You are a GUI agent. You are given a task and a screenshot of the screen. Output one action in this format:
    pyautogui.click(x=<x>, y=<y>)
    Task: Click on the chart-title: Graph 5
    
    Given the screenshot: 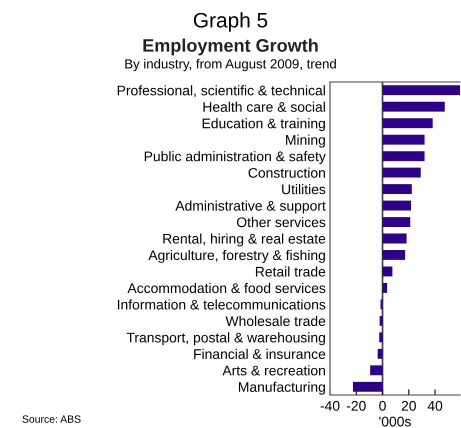 What is the action you would take?
    pyautogui.click(x=231, y=22)
    